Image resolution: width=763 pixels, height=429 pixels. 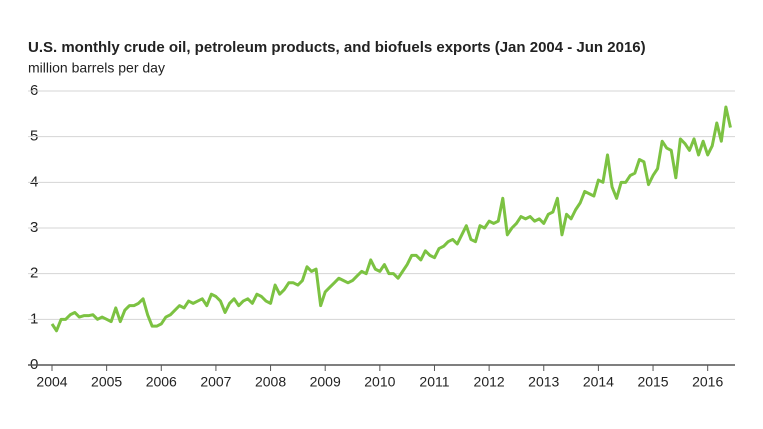 I want to click on x-tick-label: 2004, so click(x=51, y=382).